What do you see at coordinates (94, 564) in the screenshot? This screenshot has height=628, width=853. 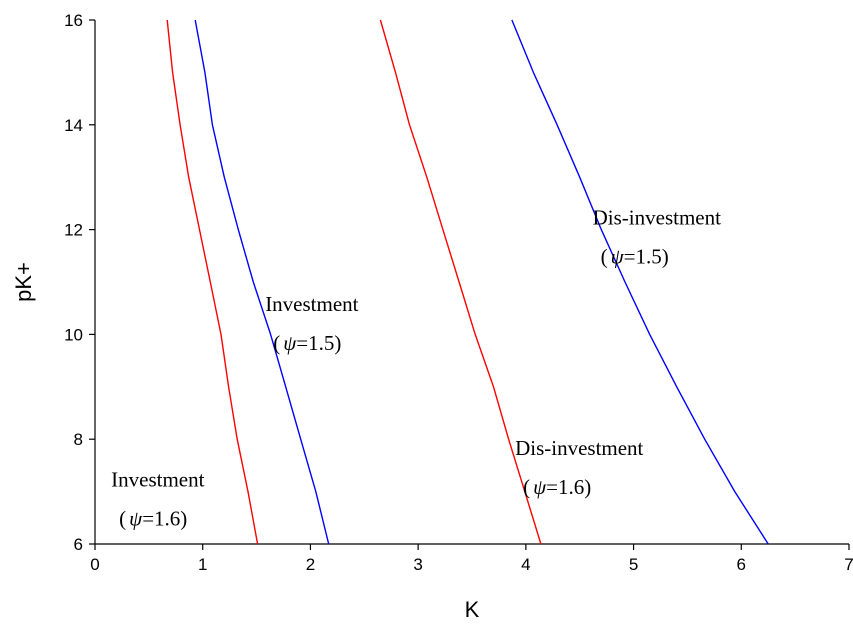 I see `x-tick-label: 0` at bounding box center [94, 564].